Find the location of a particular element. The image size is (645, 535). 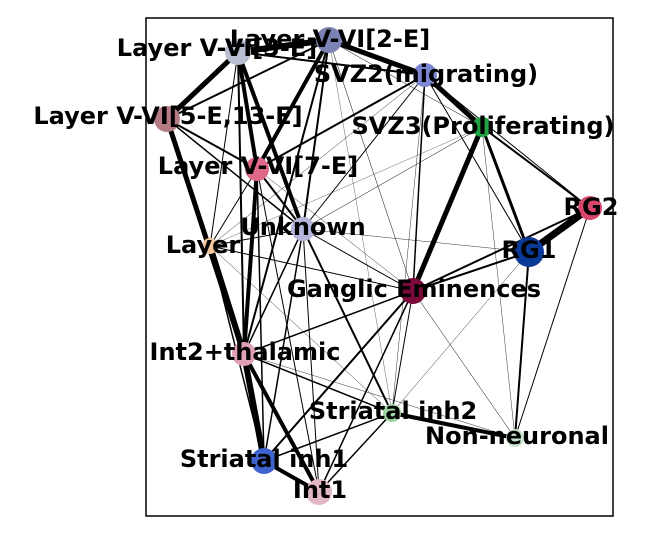

edge-l56_2e-svz2 is located at coordinates (377, 57).